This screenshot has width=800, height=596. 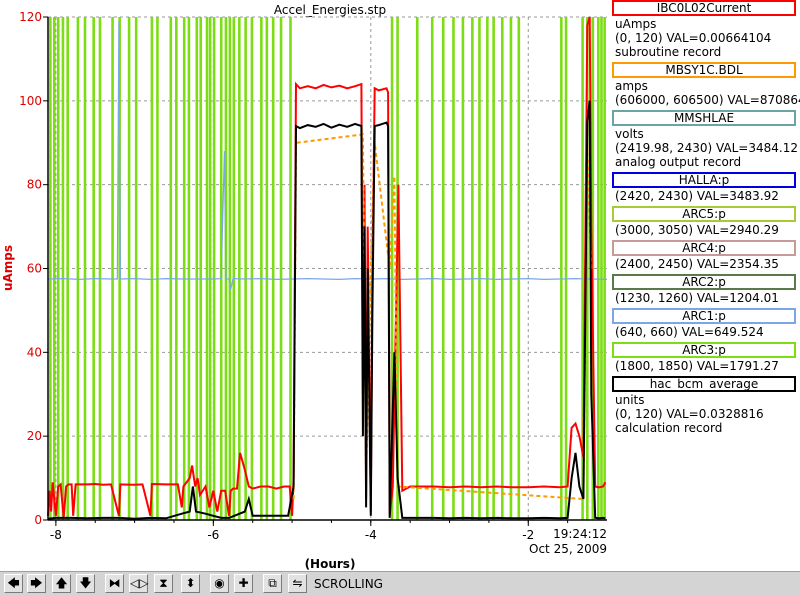 I want to click on legend-info-line: calculation record, so click(x=669, y=428).